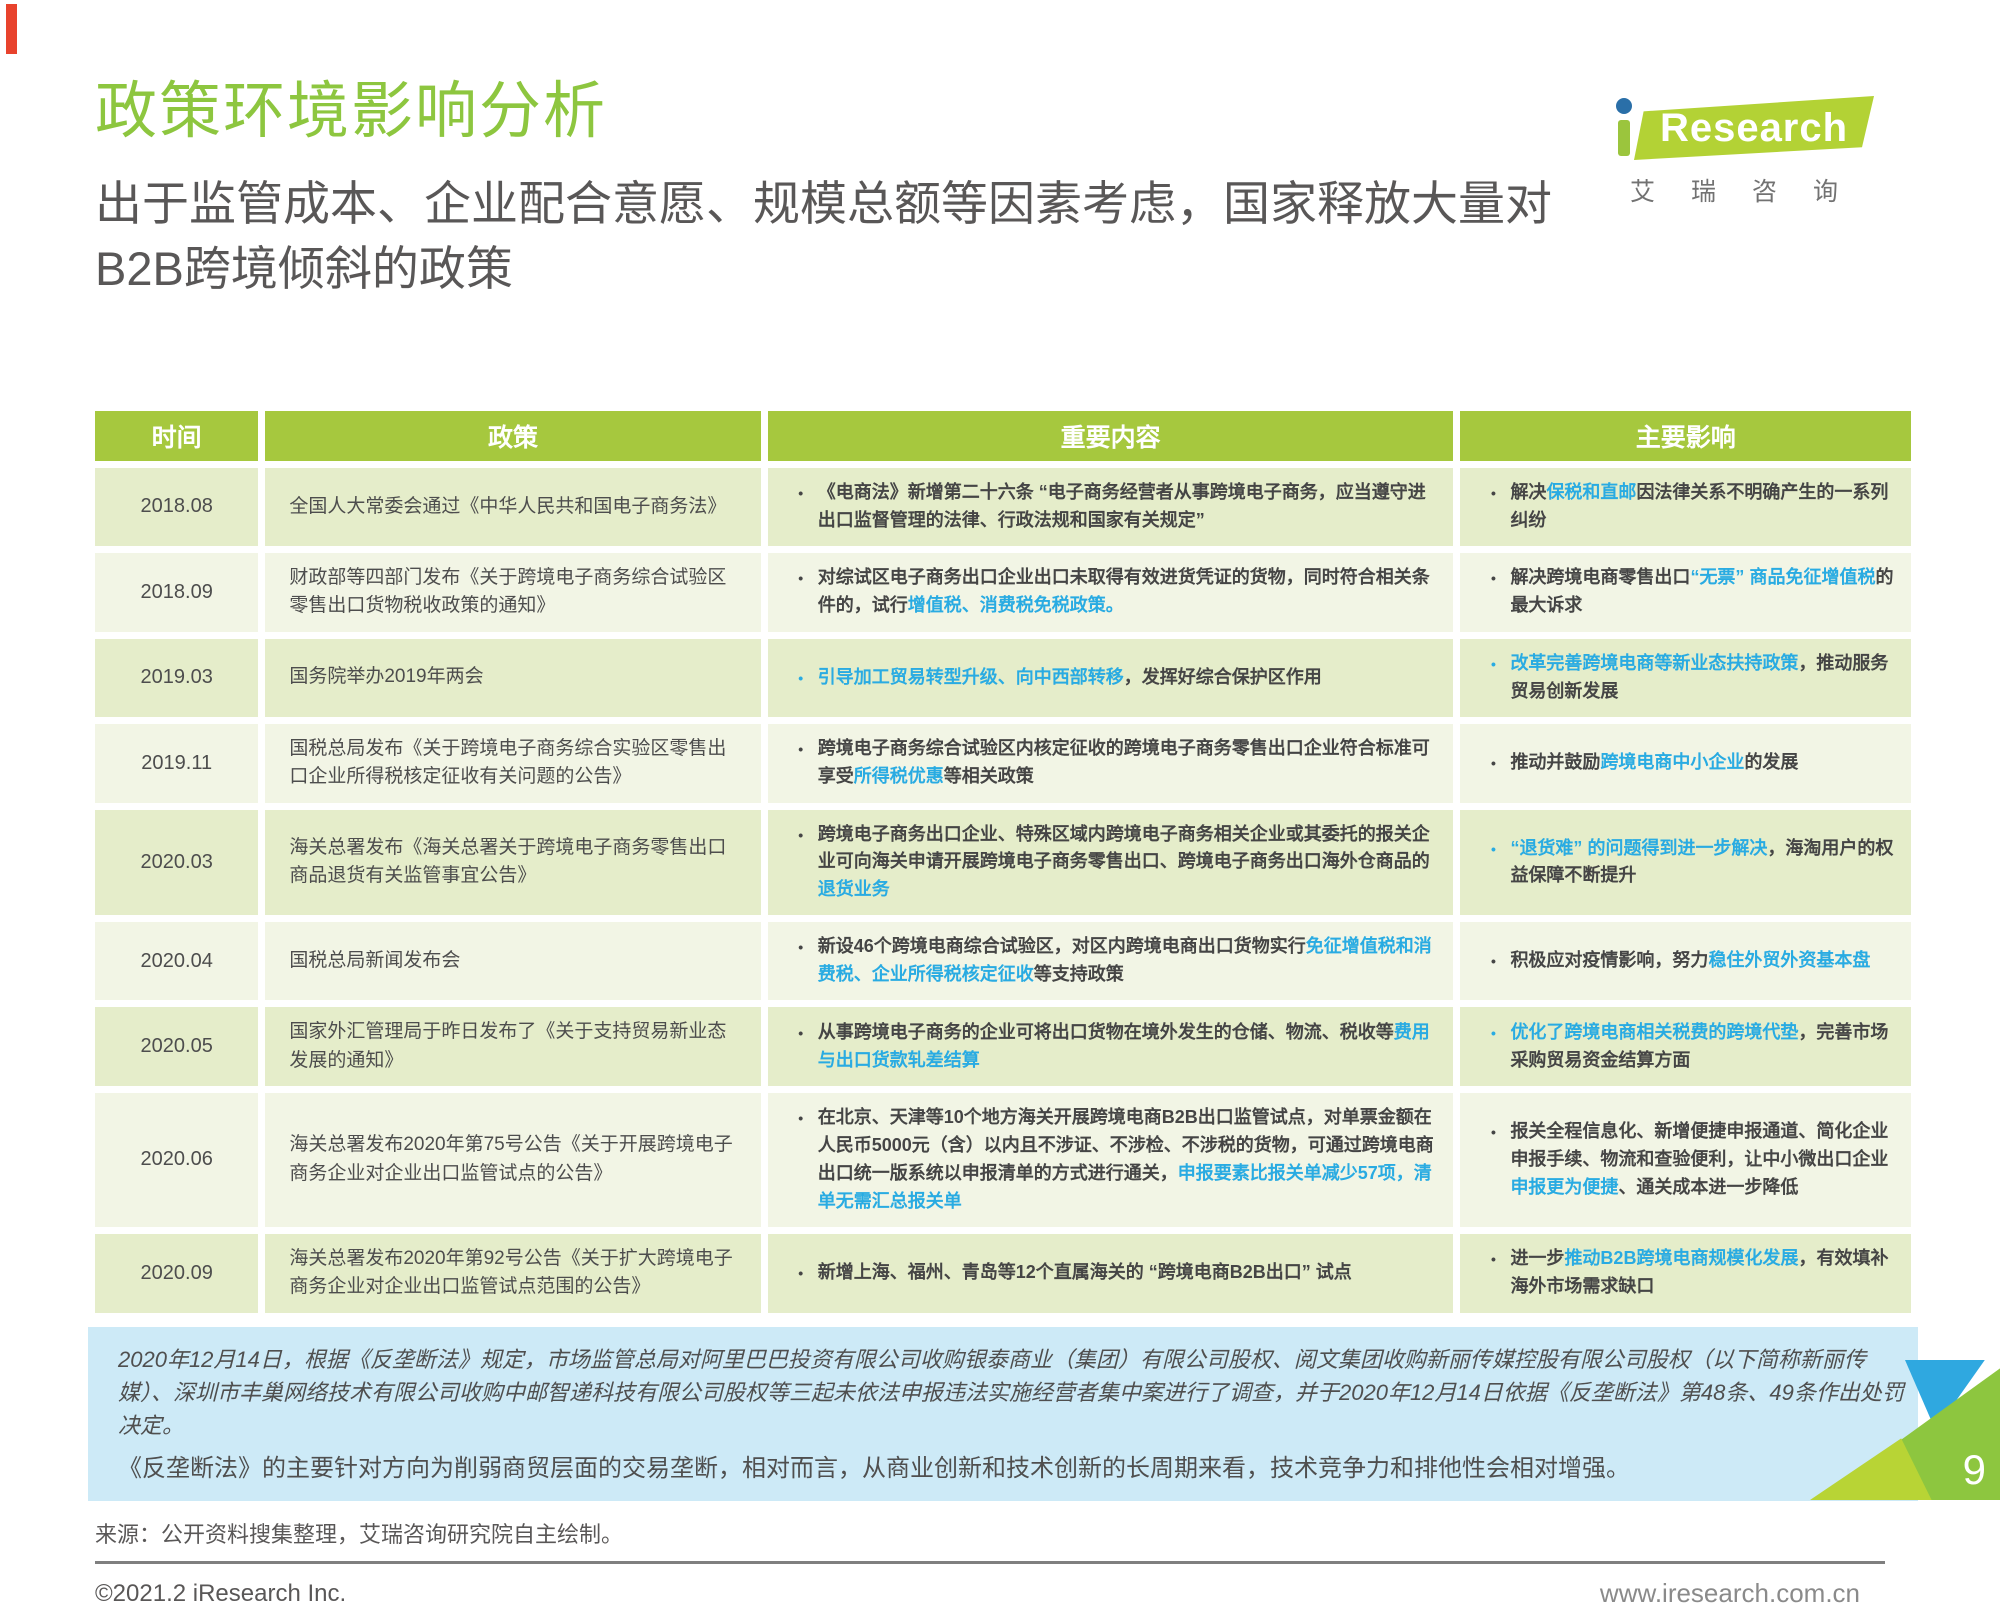 Image resolution: width=2000 pixels, height=1609 pixels. I want to click on row-impact: • 优化了跨境电商相关税费的跨境代垫，完善市场采购贸易资金结算方面, so click(1685, 1047).